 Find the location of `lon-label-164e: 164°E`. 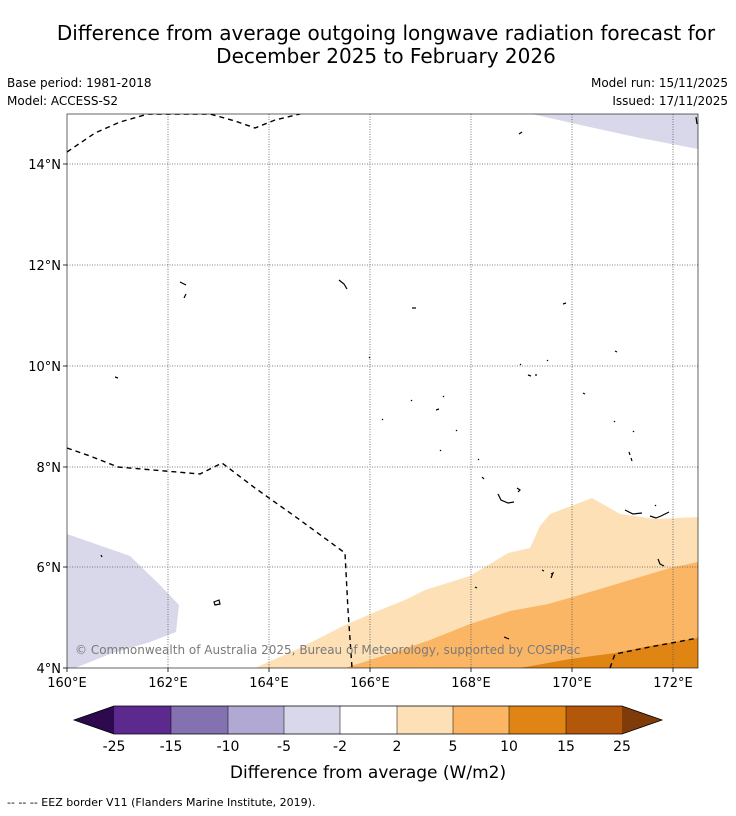

lon-label-164e: 164°E is located at coordinates (269, 683).